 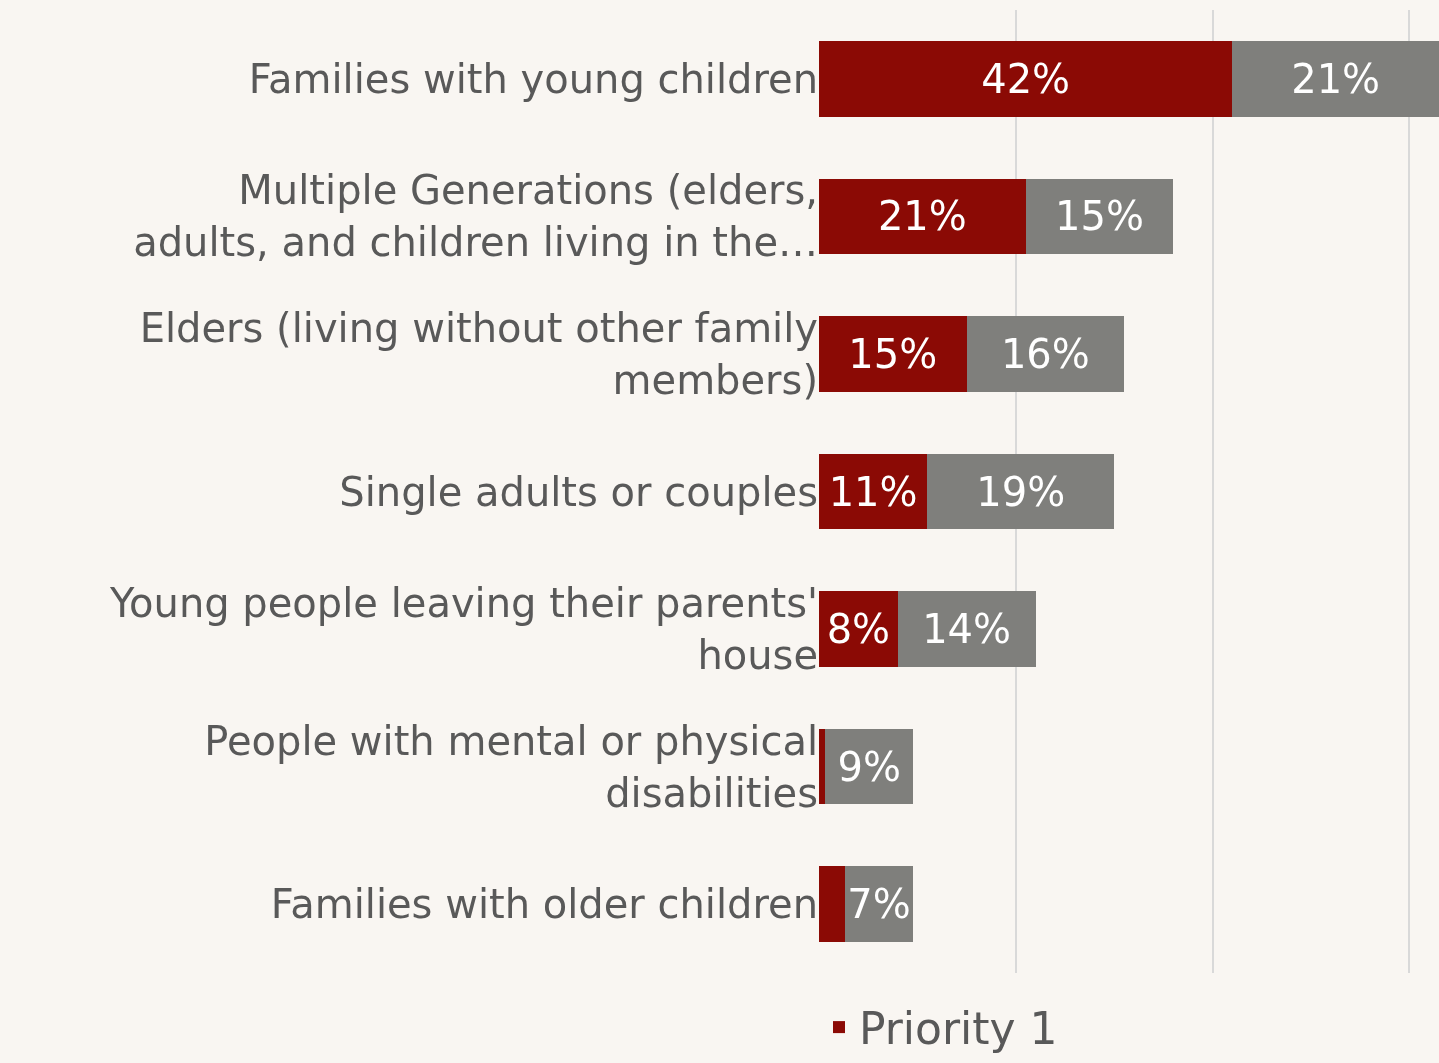 What do you see at coordinates (533, 78) in the screenshot?
I see `y-tick-label: Families with young children` at bounding box center [533, 78].